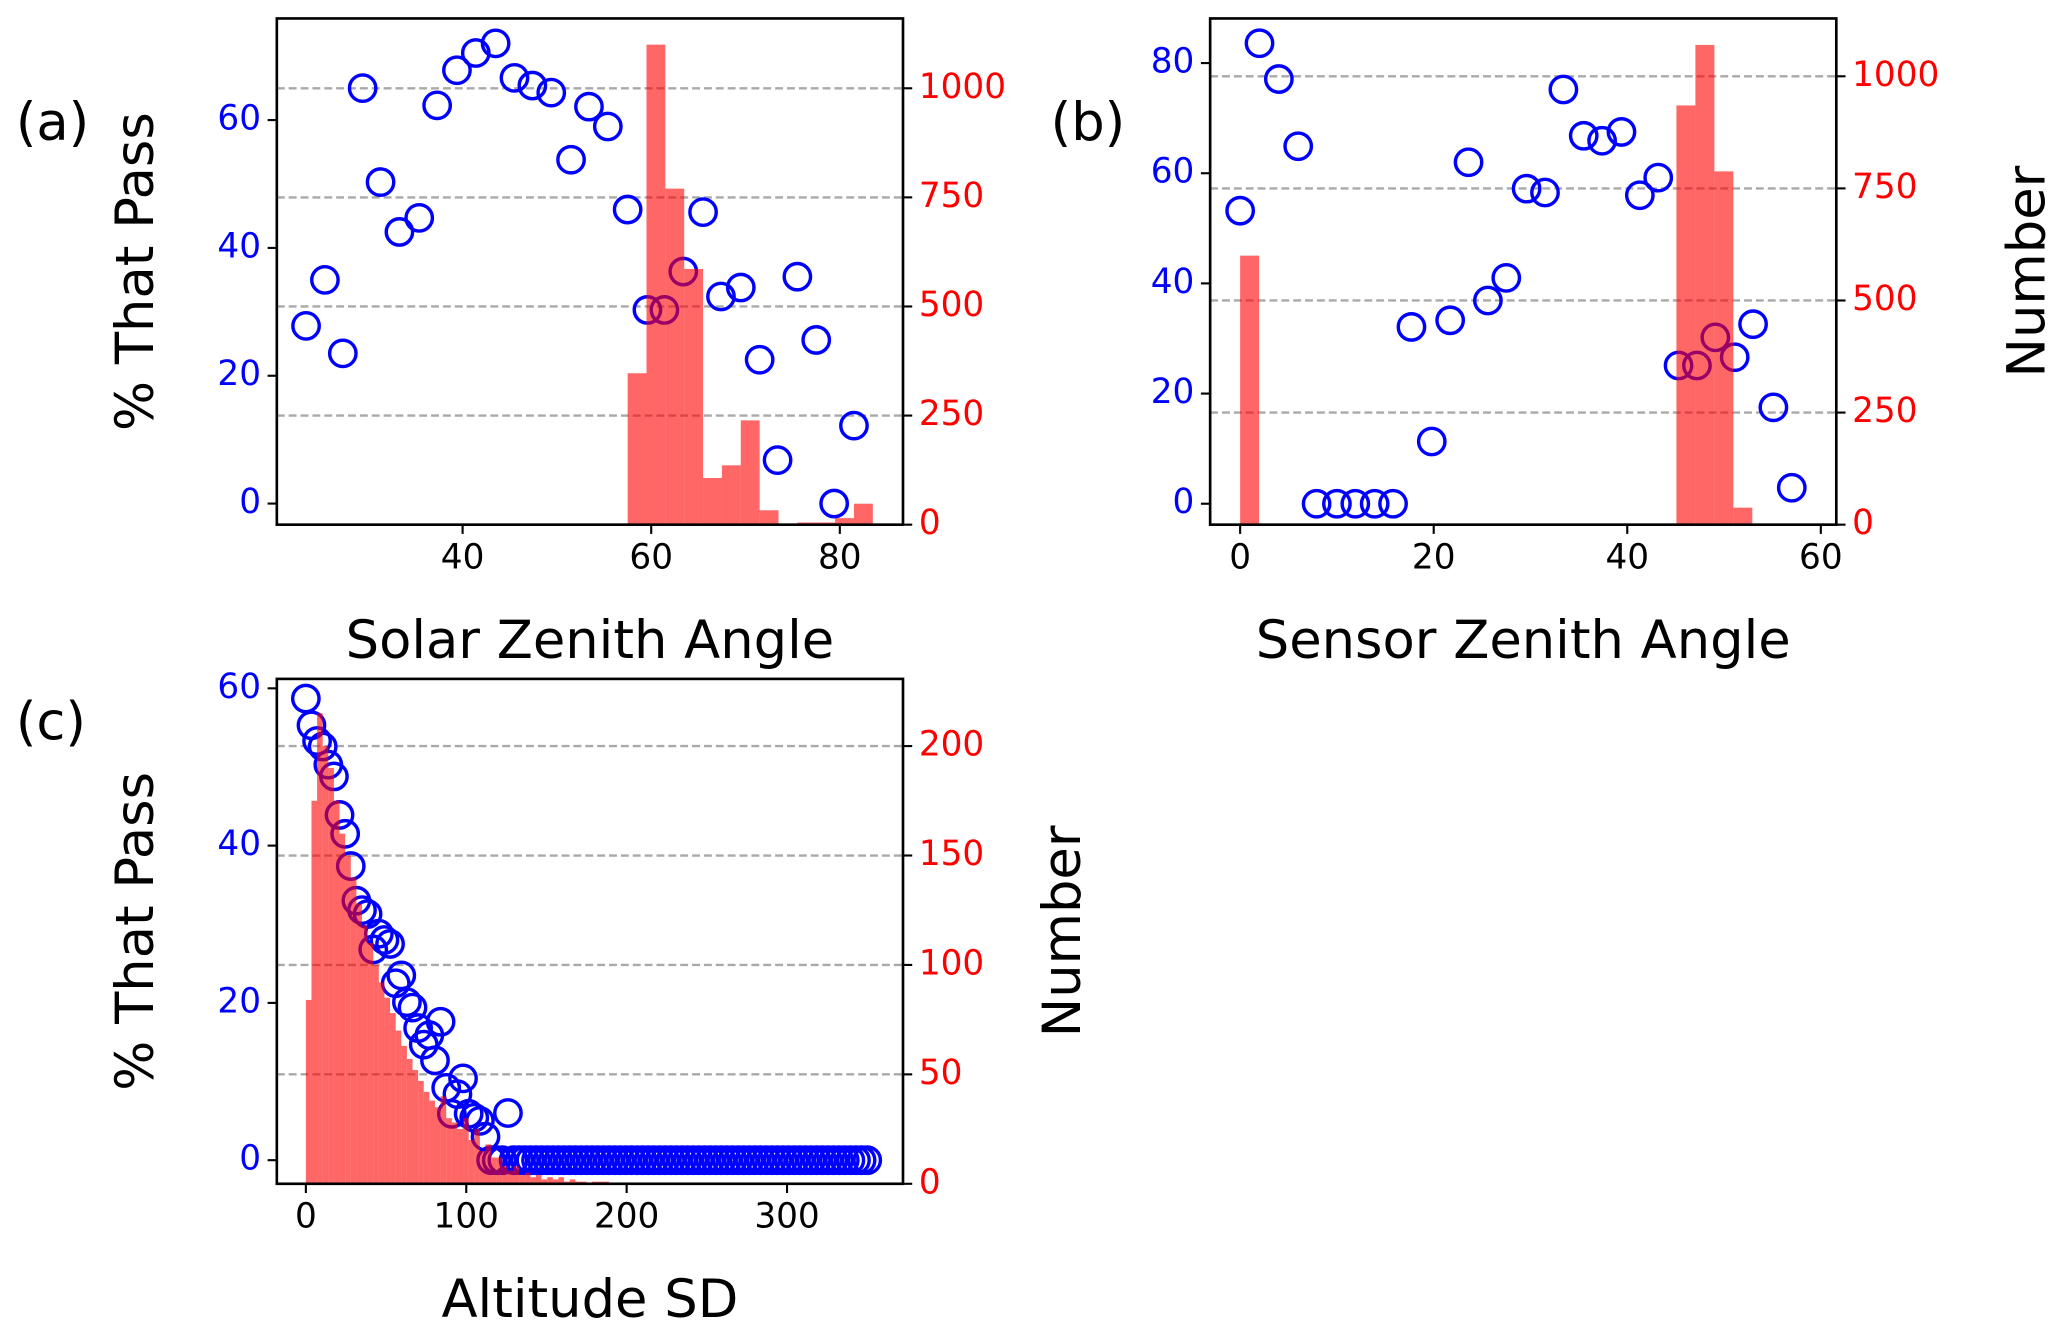  What do you see at coordinates (590, 640) in the screenshot?
I see `x-axis-label: Solar Zenith Angle` at bounding box center [590, 640].